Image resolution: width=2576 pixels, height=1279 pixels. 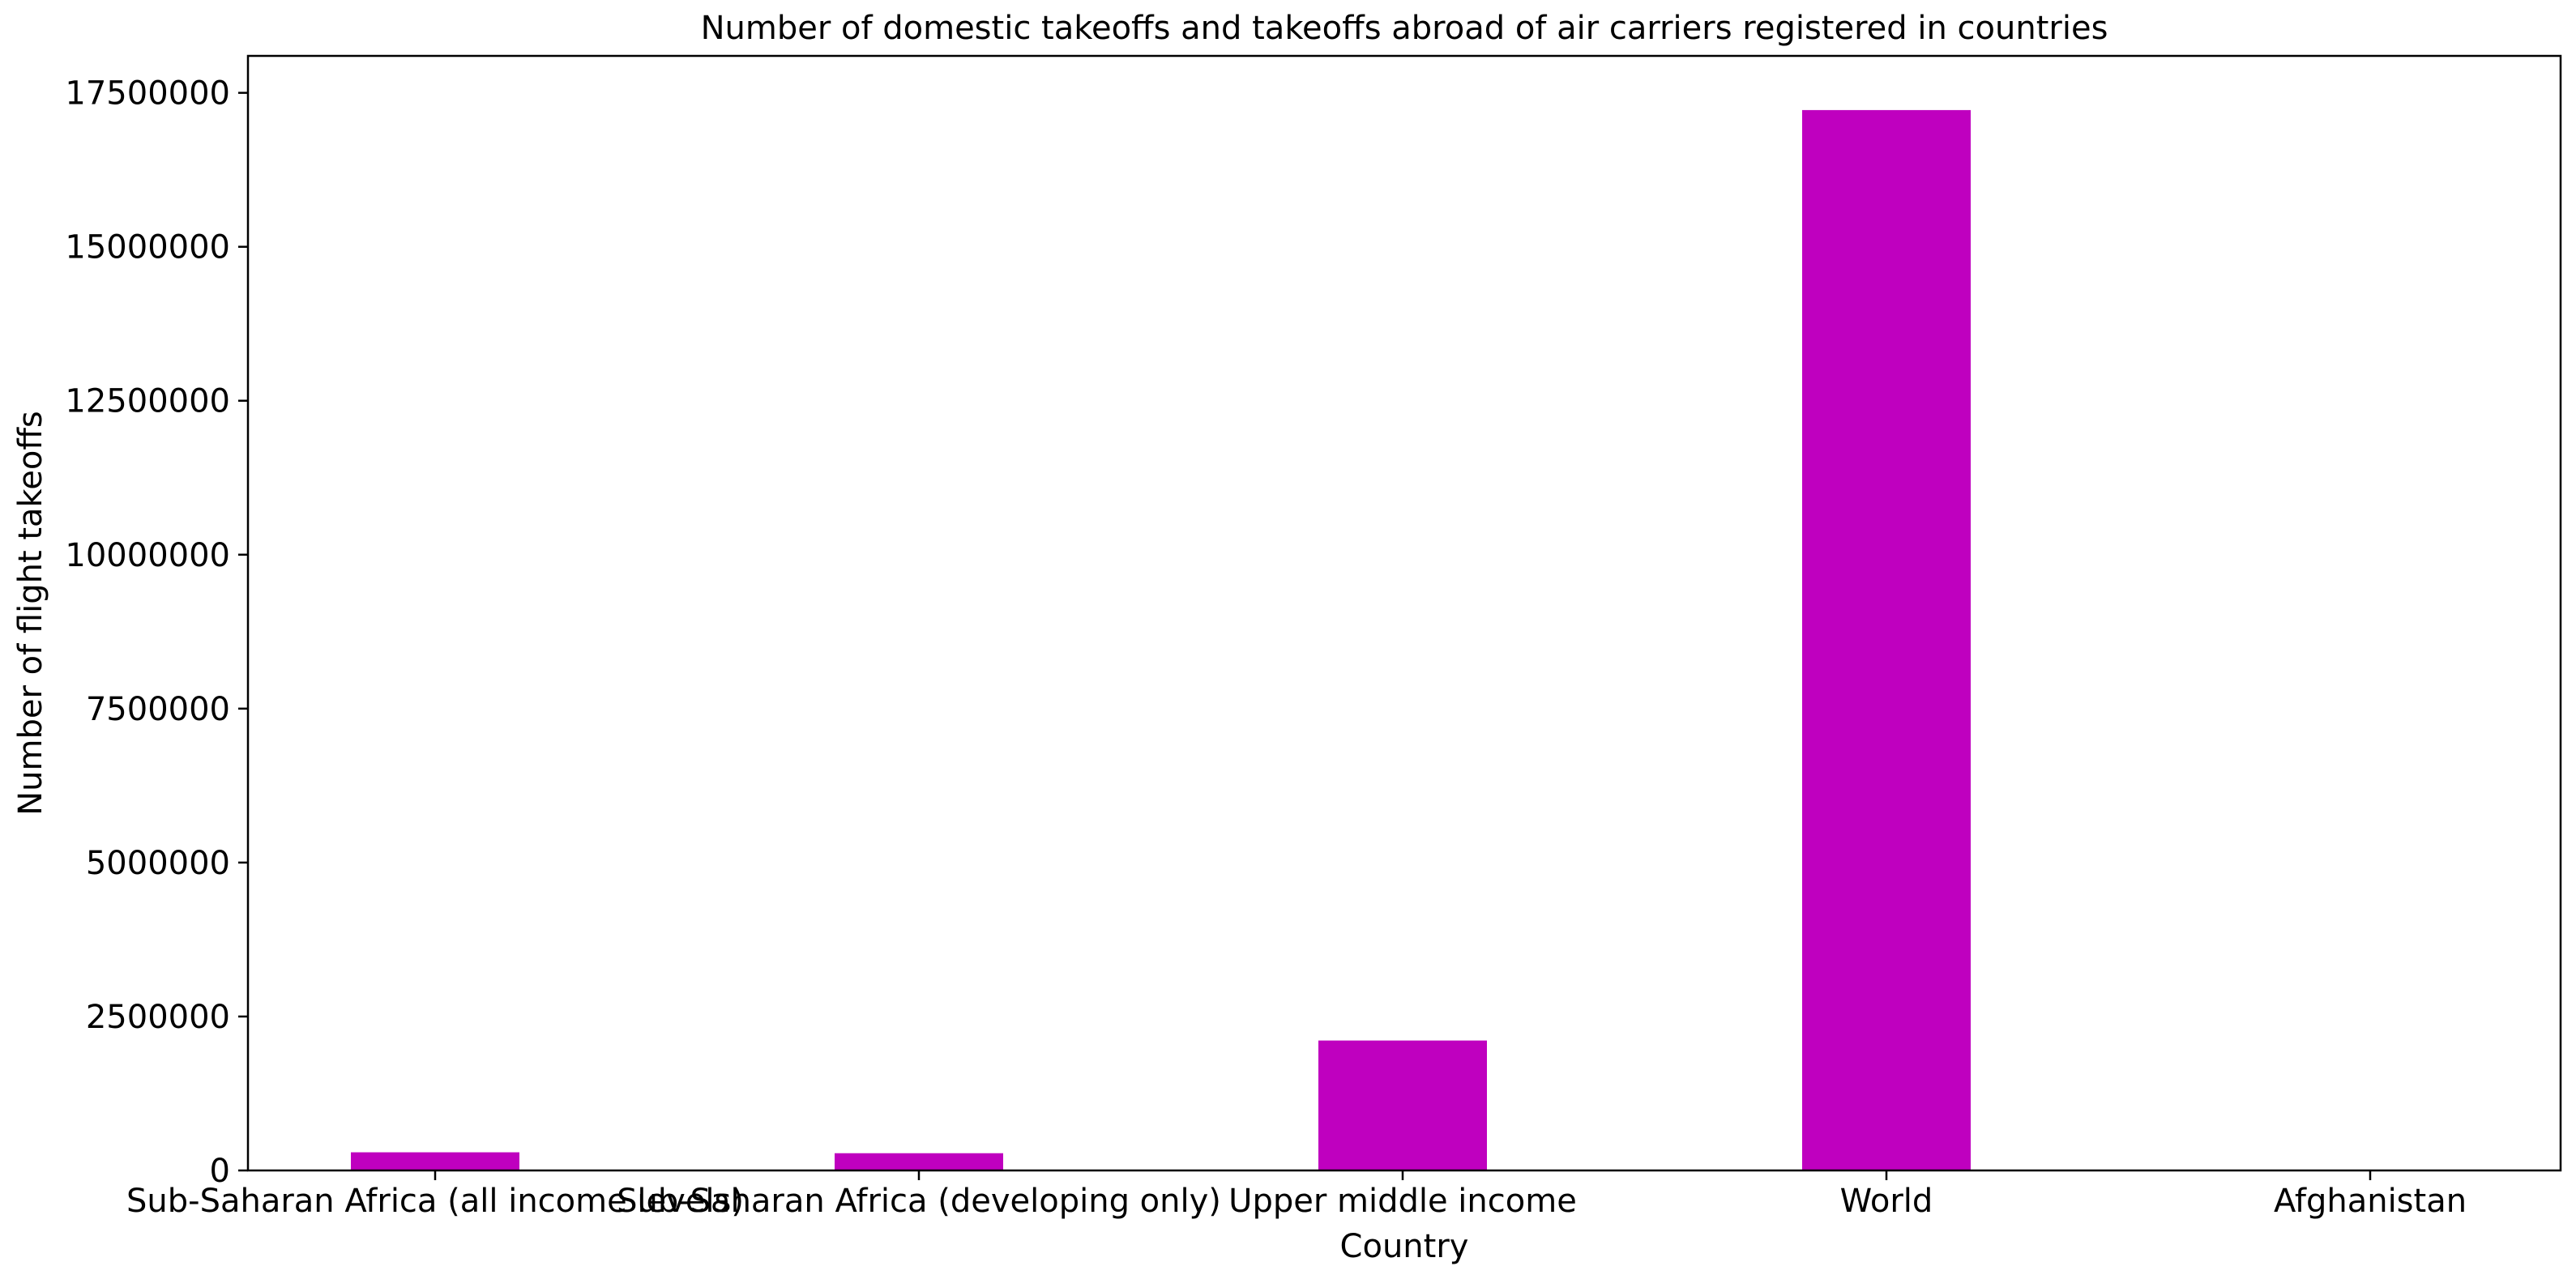 I want to click on y-tick-label: 15000000, so click(x=147, y=247).